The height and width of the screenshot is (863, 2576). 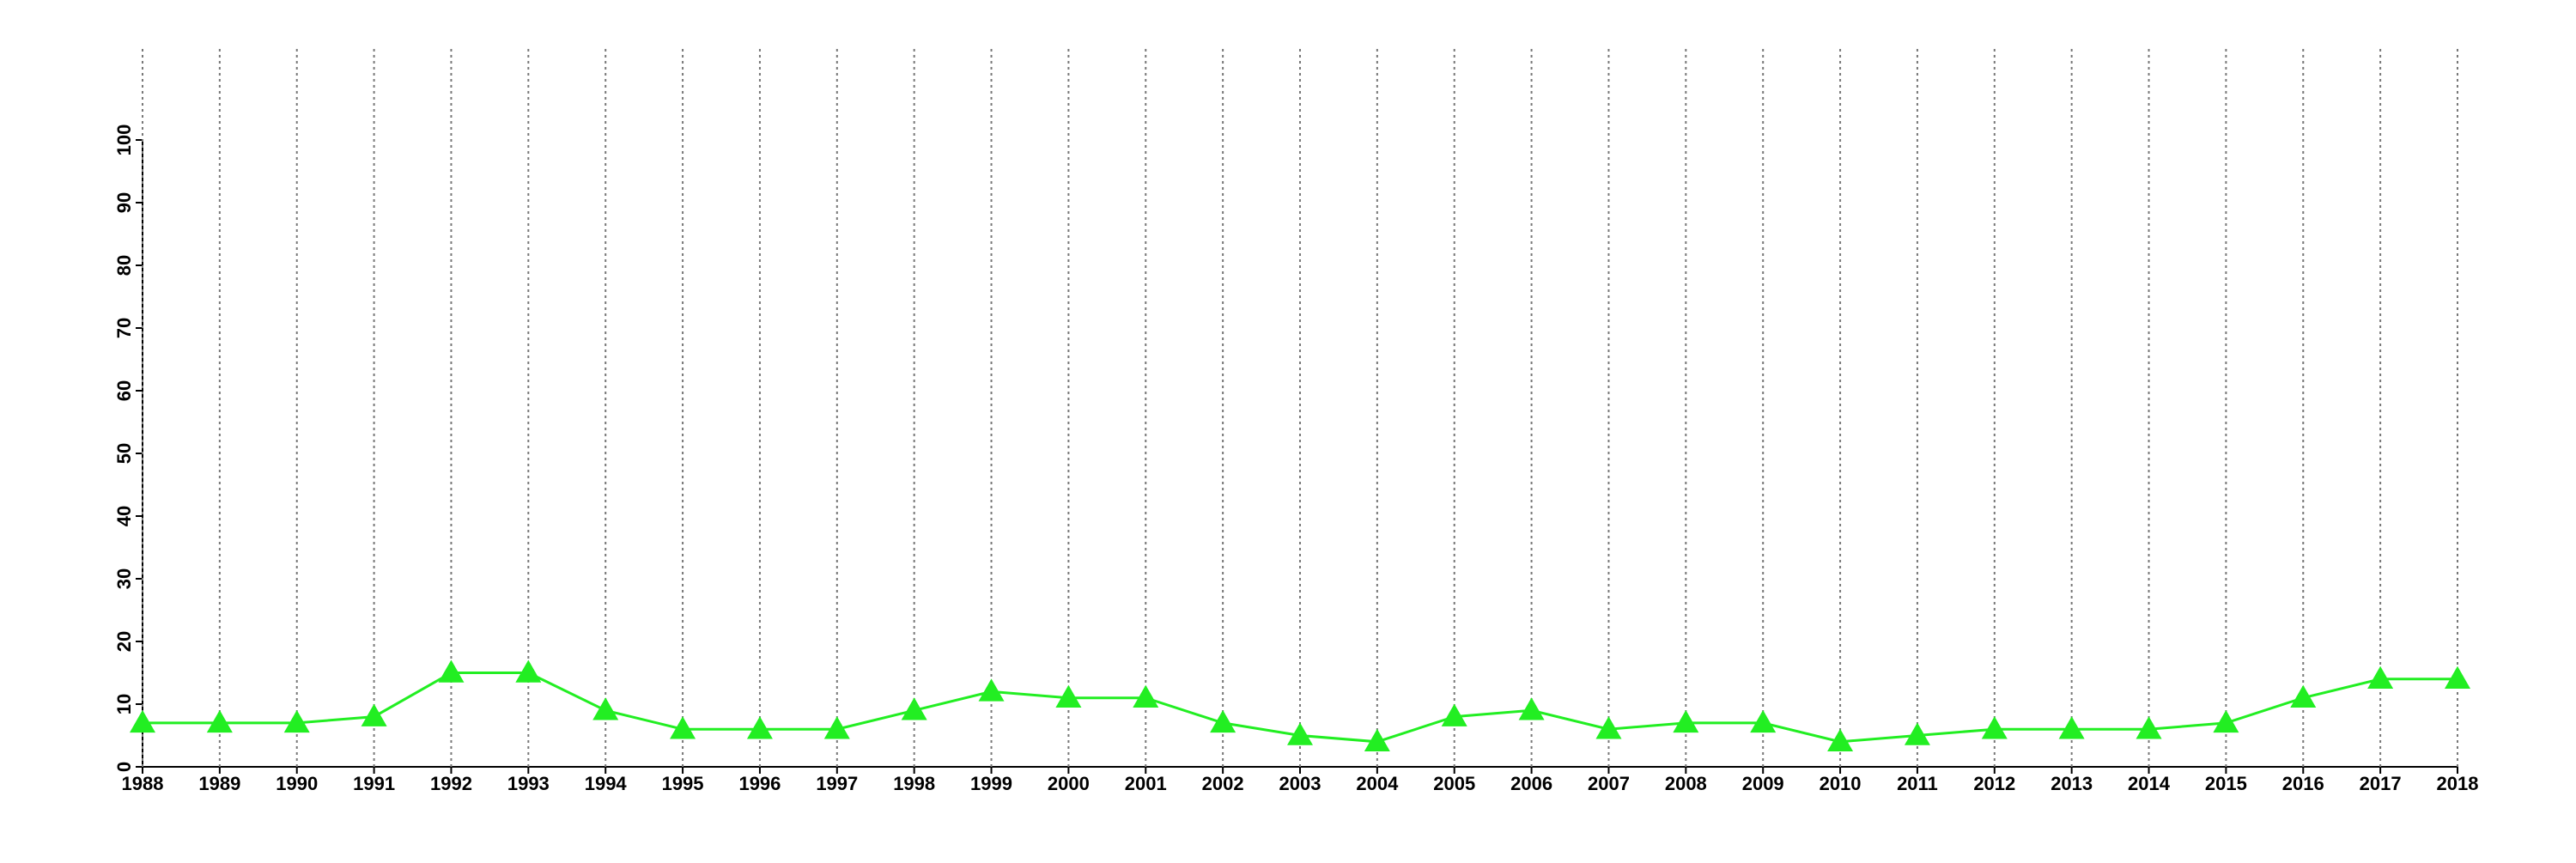 I want to click on x-tick-label: 2010, so click(x=1841, y=784).